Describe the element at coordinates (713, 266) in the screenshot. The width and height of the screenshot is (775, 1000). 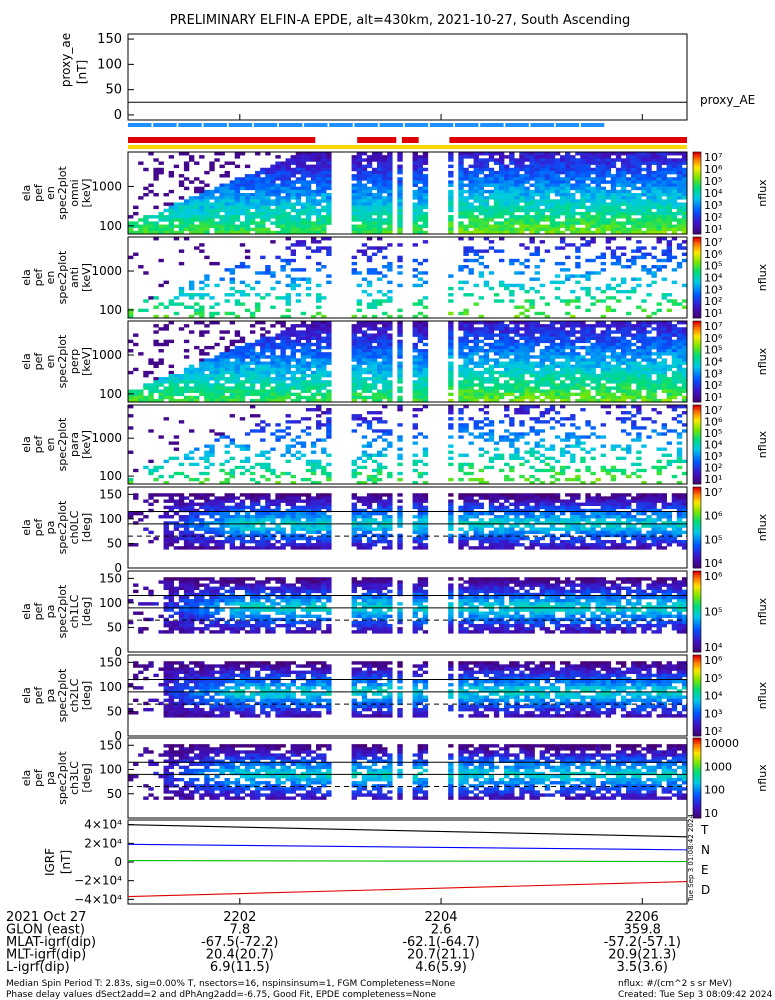
I see `colorbar-tick-label: 10⁵` at that location.